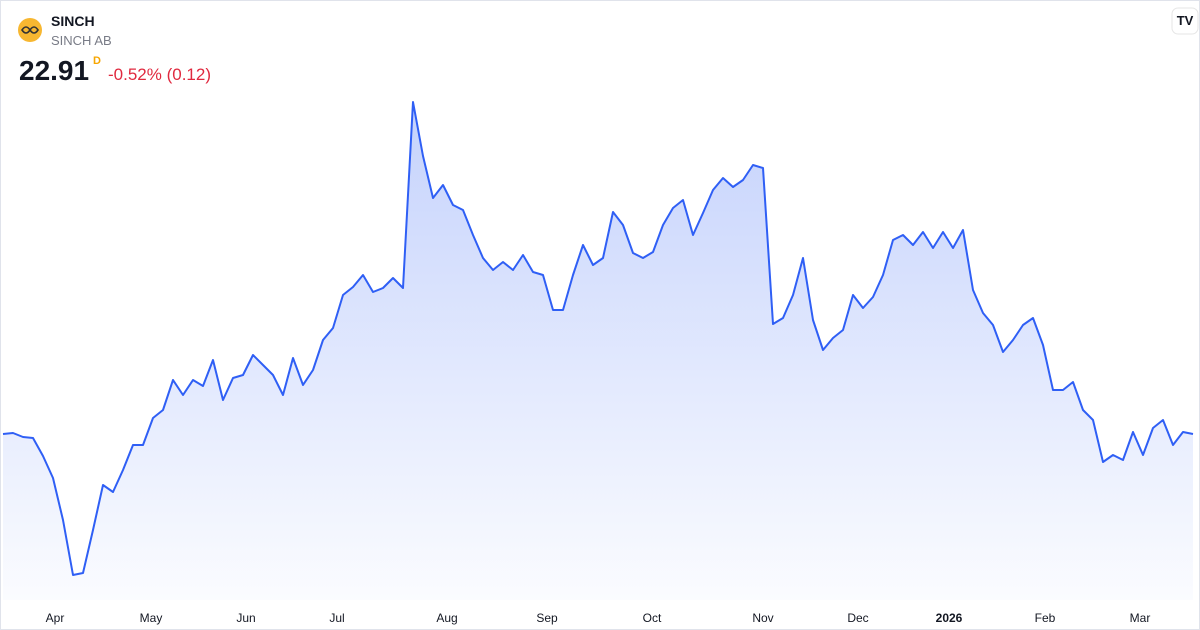  I want to click on x-tick-label: Jul, so click(336, 618).